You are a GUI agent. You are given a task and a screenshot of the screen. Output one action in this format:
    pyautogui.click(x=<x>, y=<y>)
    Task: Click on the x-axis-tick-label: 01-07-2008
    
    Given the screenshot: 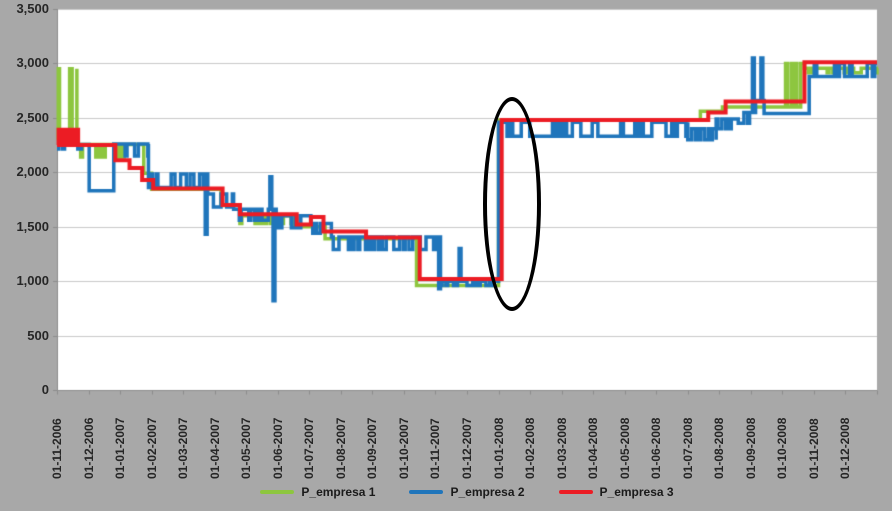 What is the action you would take?
    pyautogui.click(x=687, y=448)
    